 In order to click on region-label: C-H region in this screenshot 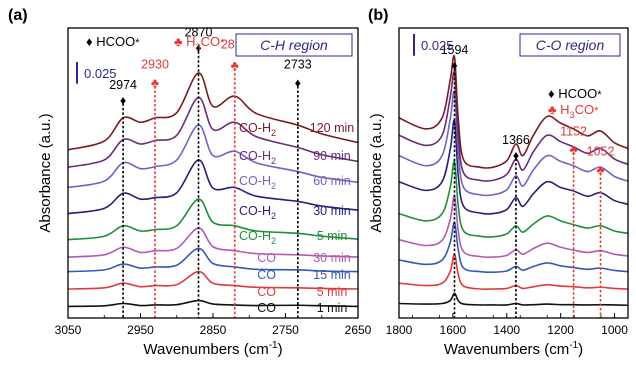, I will do `click(294, 45)`.